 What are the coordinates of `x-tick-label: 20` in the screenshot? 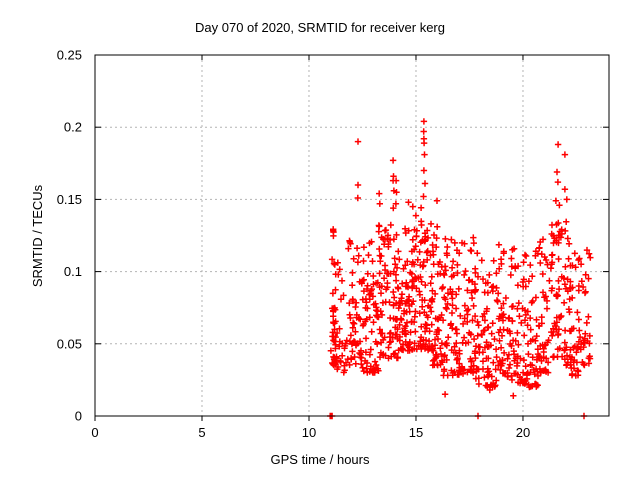 It's located at (523, 432).